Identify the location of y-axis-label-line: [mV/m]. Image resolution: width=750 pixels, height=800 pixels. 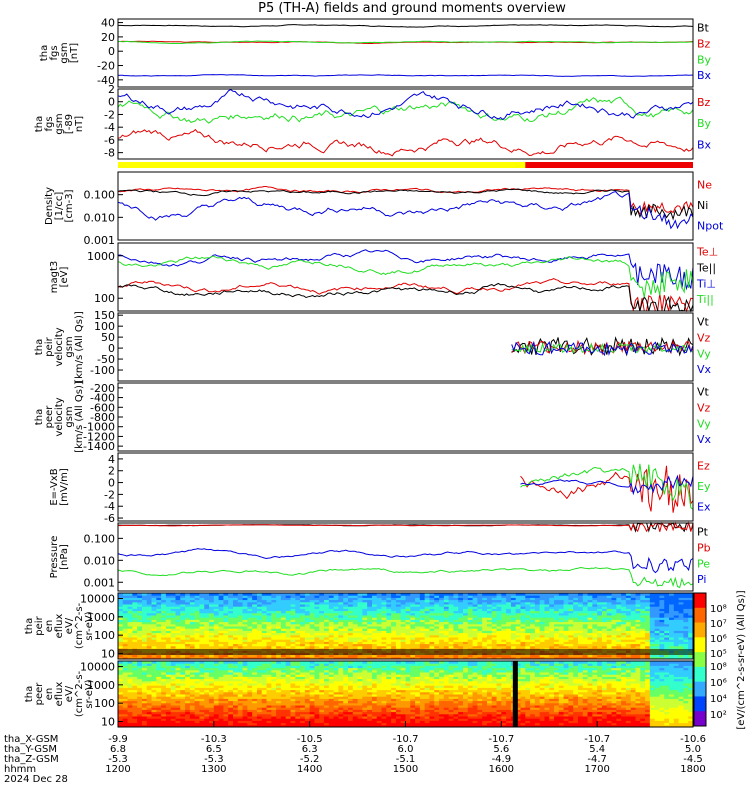
(64, 487).